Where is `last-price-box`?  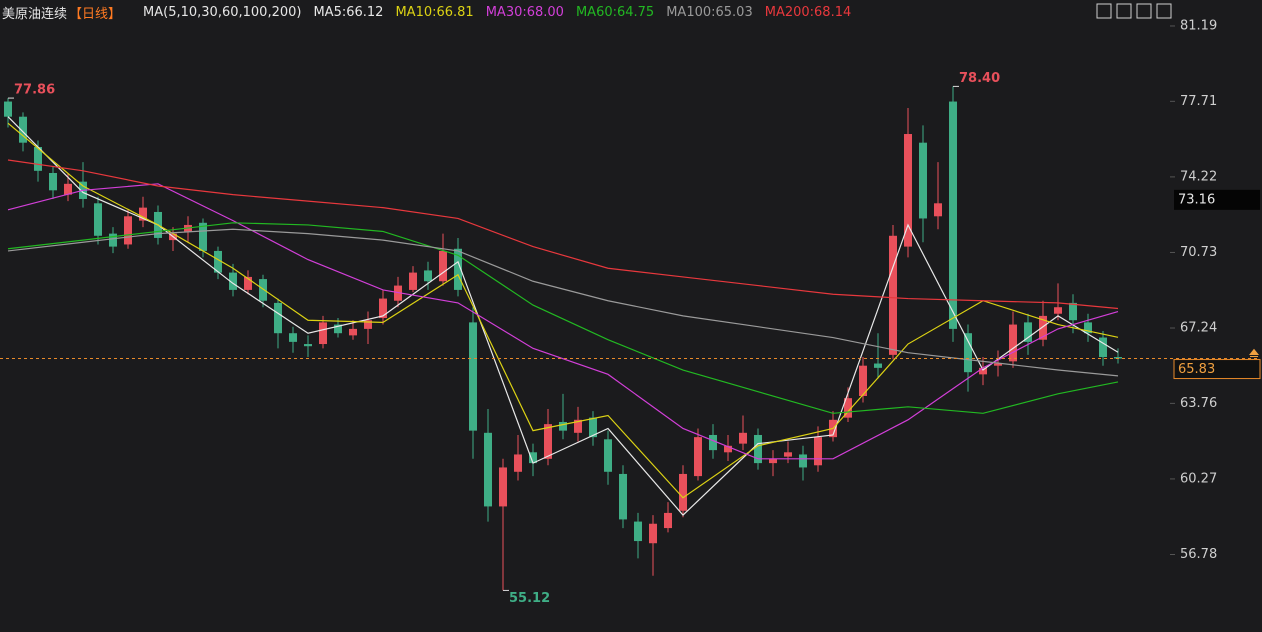
last-price-box is located at coordinates (1217, 369).